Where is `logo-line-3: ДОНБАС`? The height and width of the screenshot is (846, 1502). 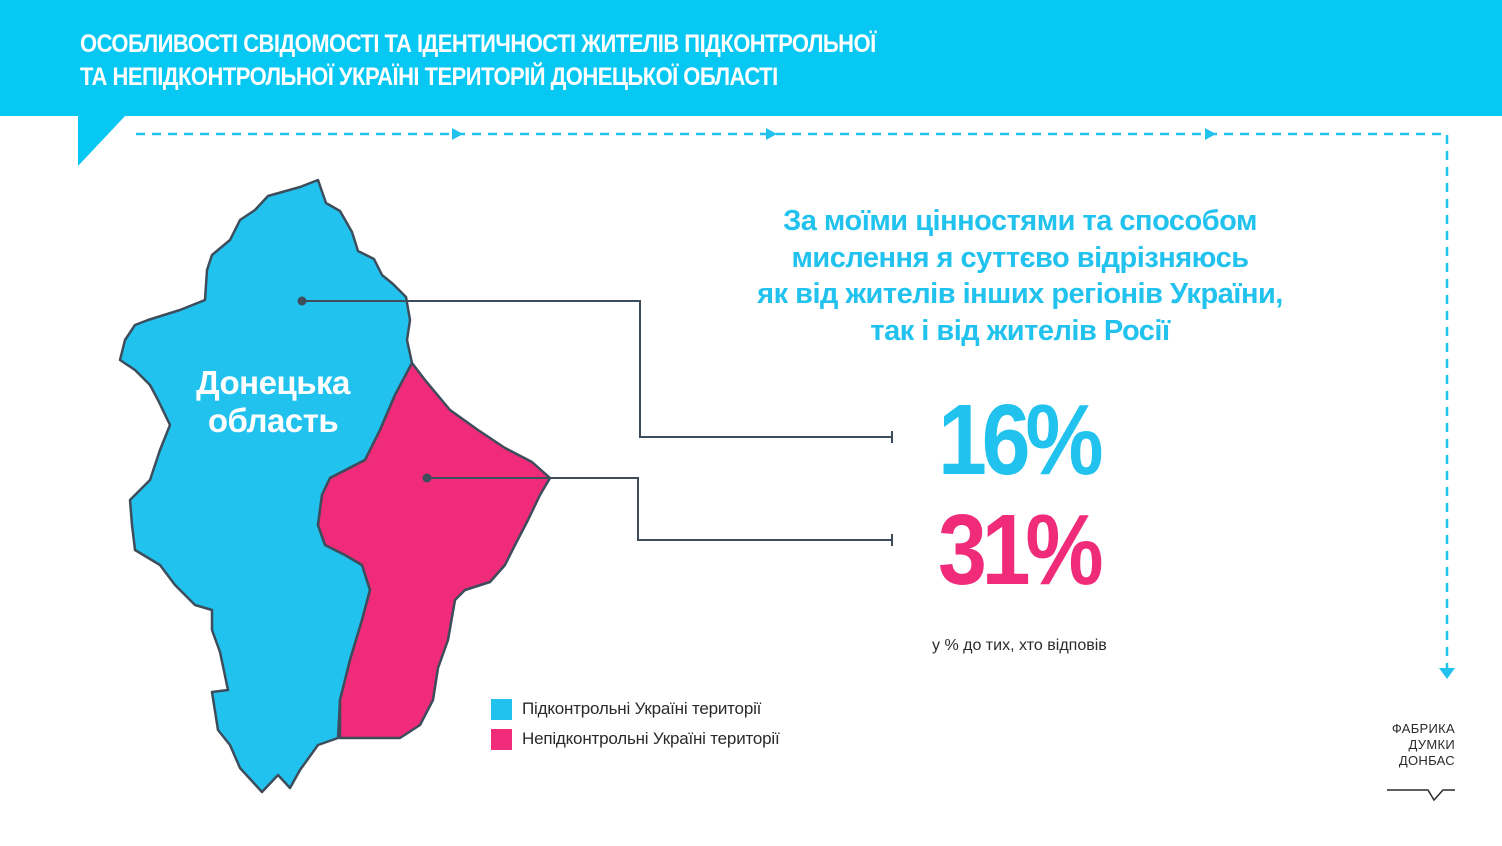 logo-line-3: ДОНБАС is located at coordinates (1426, 760).